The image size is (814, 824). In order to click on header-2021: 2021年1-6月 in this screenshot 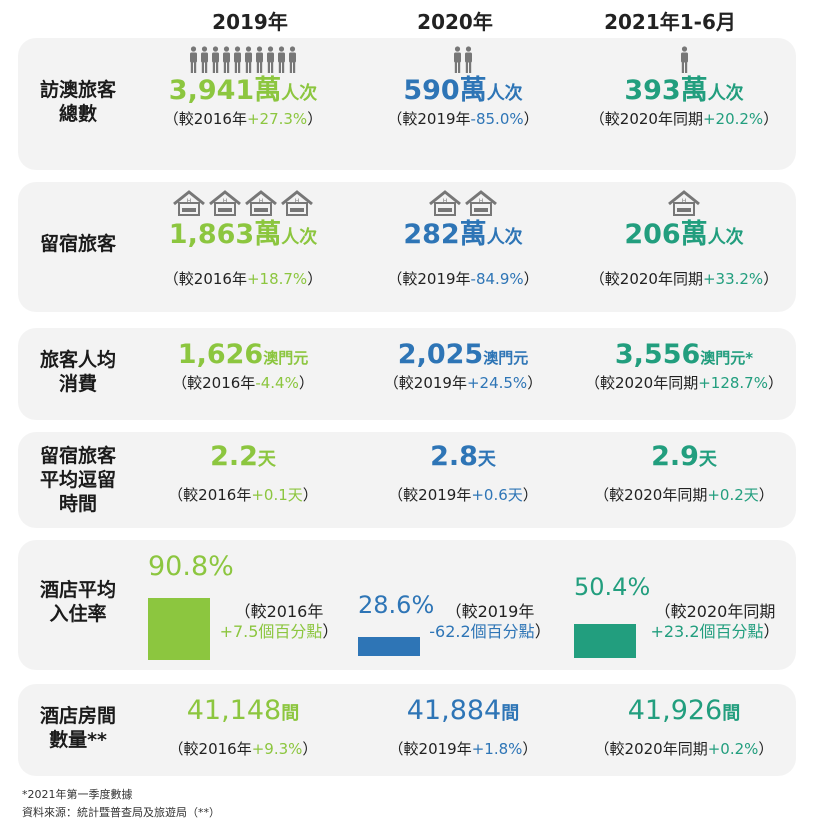, I will do `click(670, 22)`.